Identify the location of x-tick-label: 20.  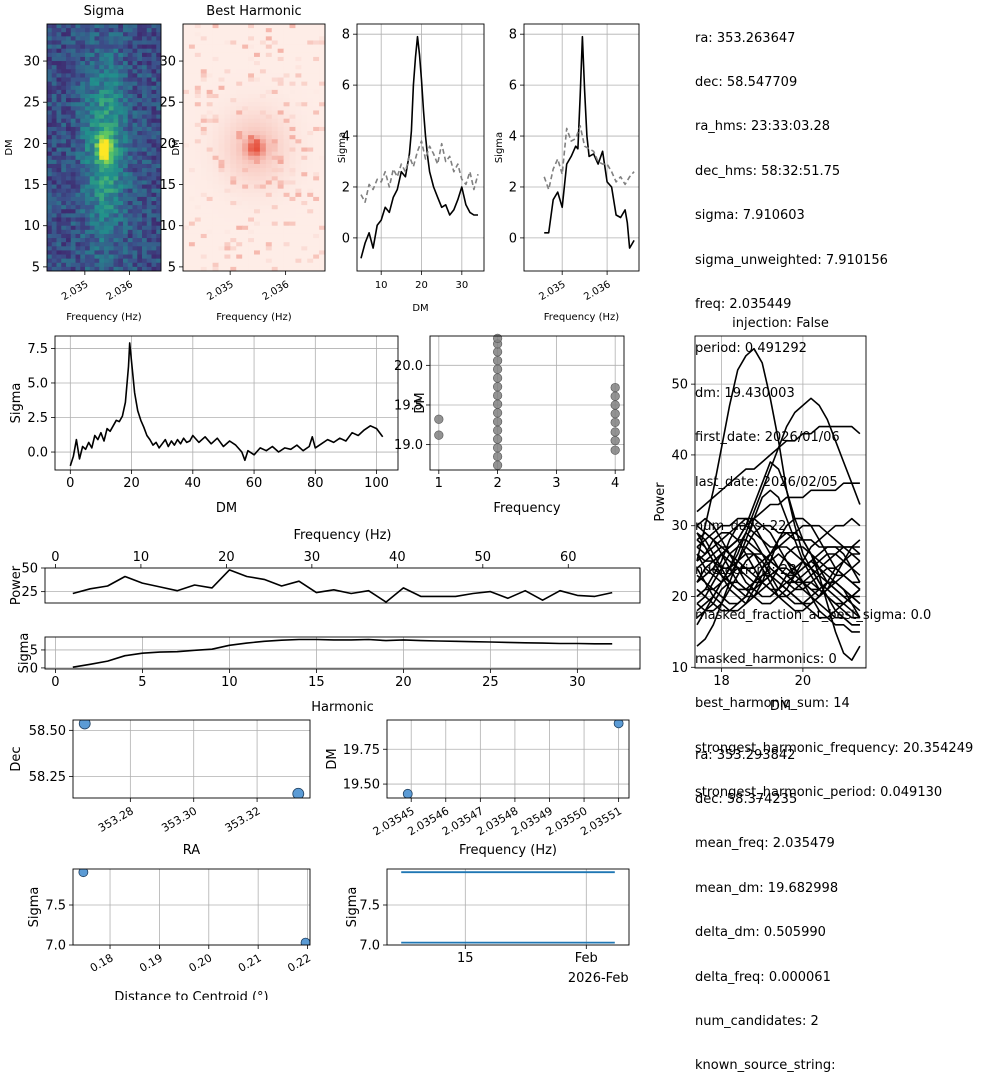
(131, 483).